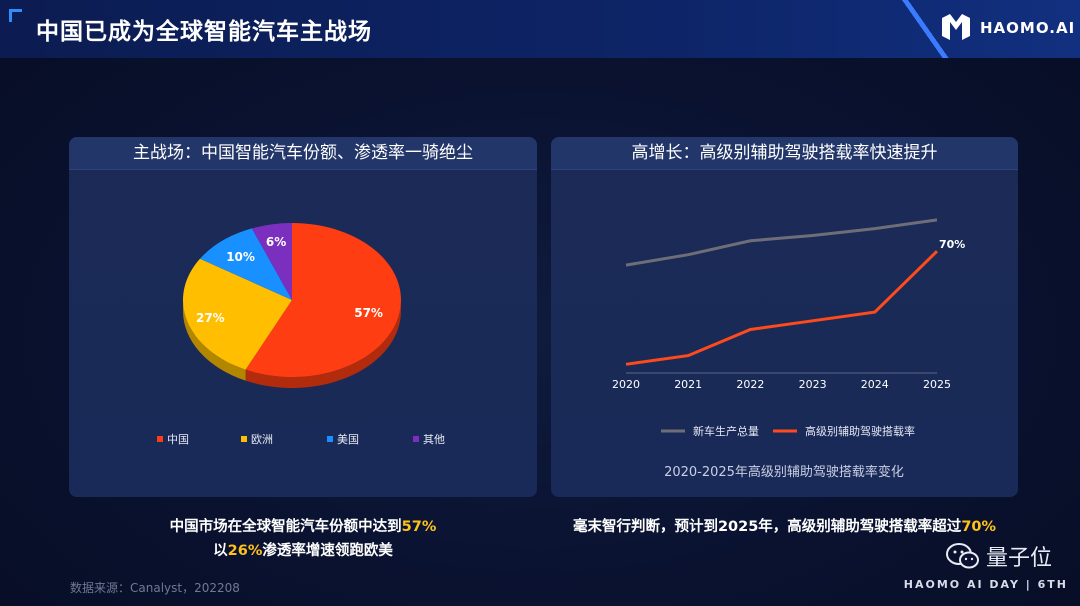 The image size is (1080, 606). What do you see at coordinates (784, 472) in the screenshot?
I see `chart-caption: 2020-2025年高级别辅助驾驶搭载率变化` at bounding box center [784, 472].